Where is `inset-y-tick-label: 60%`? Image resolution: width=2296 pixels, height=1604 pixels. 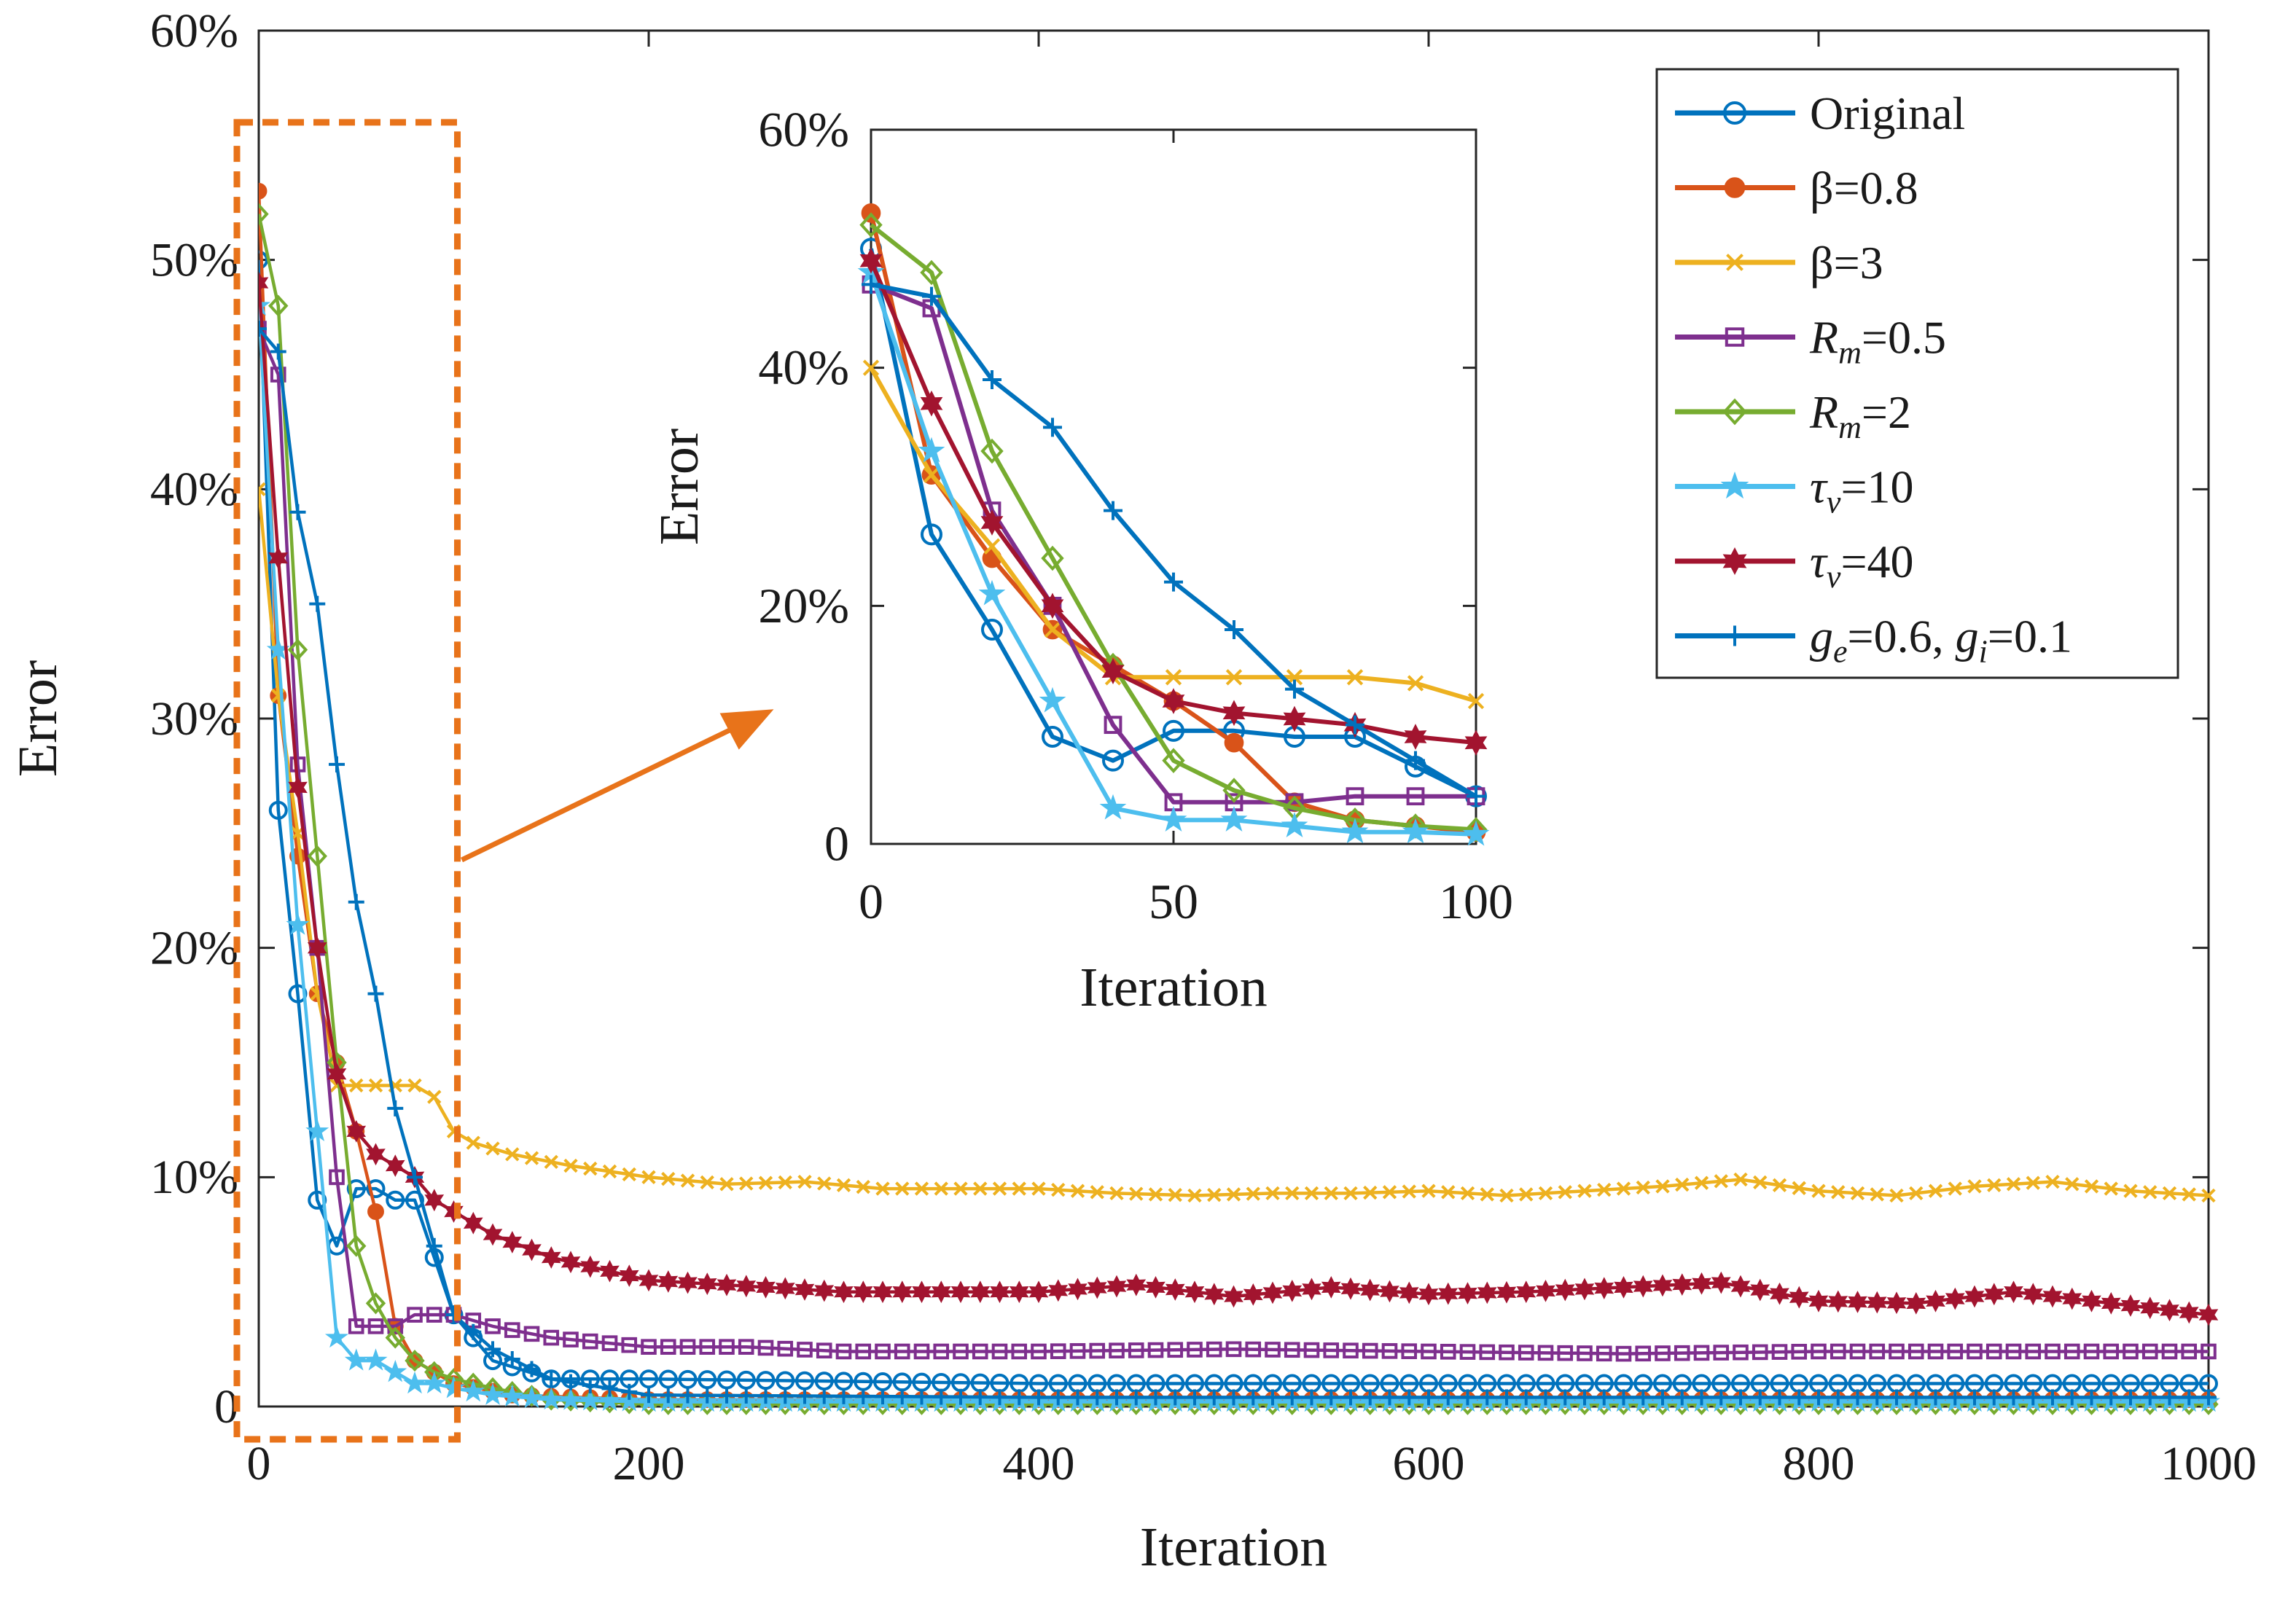
inset-y-tick-label: 60% is located at coordinates (803, 129).